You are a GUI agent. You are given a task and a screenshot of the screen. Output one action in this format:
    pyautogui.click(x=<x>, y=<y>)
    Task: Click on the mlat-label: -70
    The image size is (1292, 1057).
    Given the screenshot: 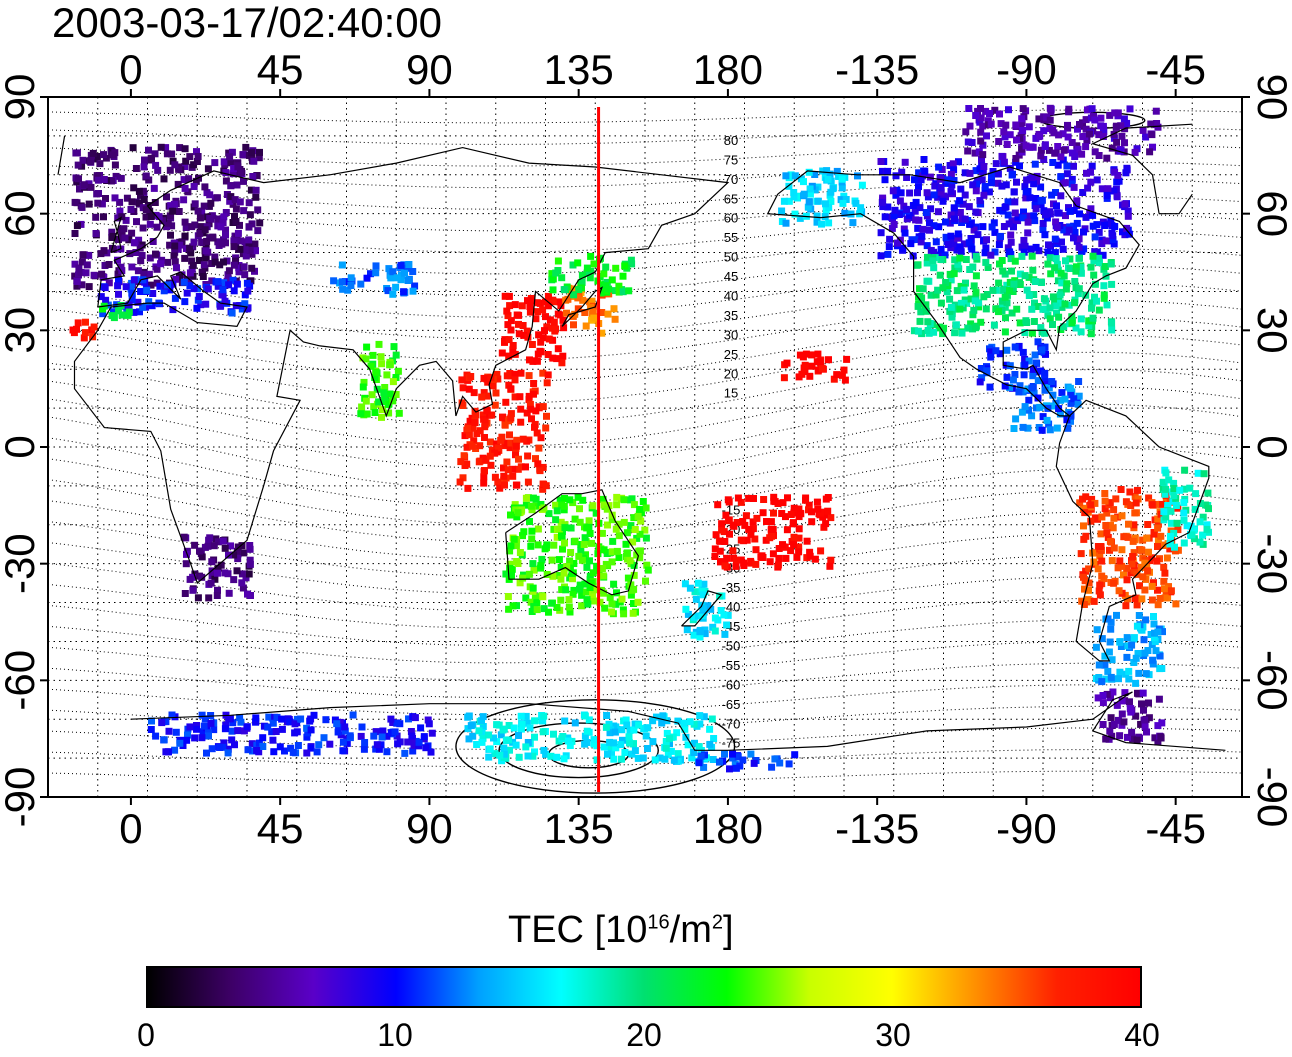 What is the action you would take?
    pyautogui.click(x=731, y=723)
    